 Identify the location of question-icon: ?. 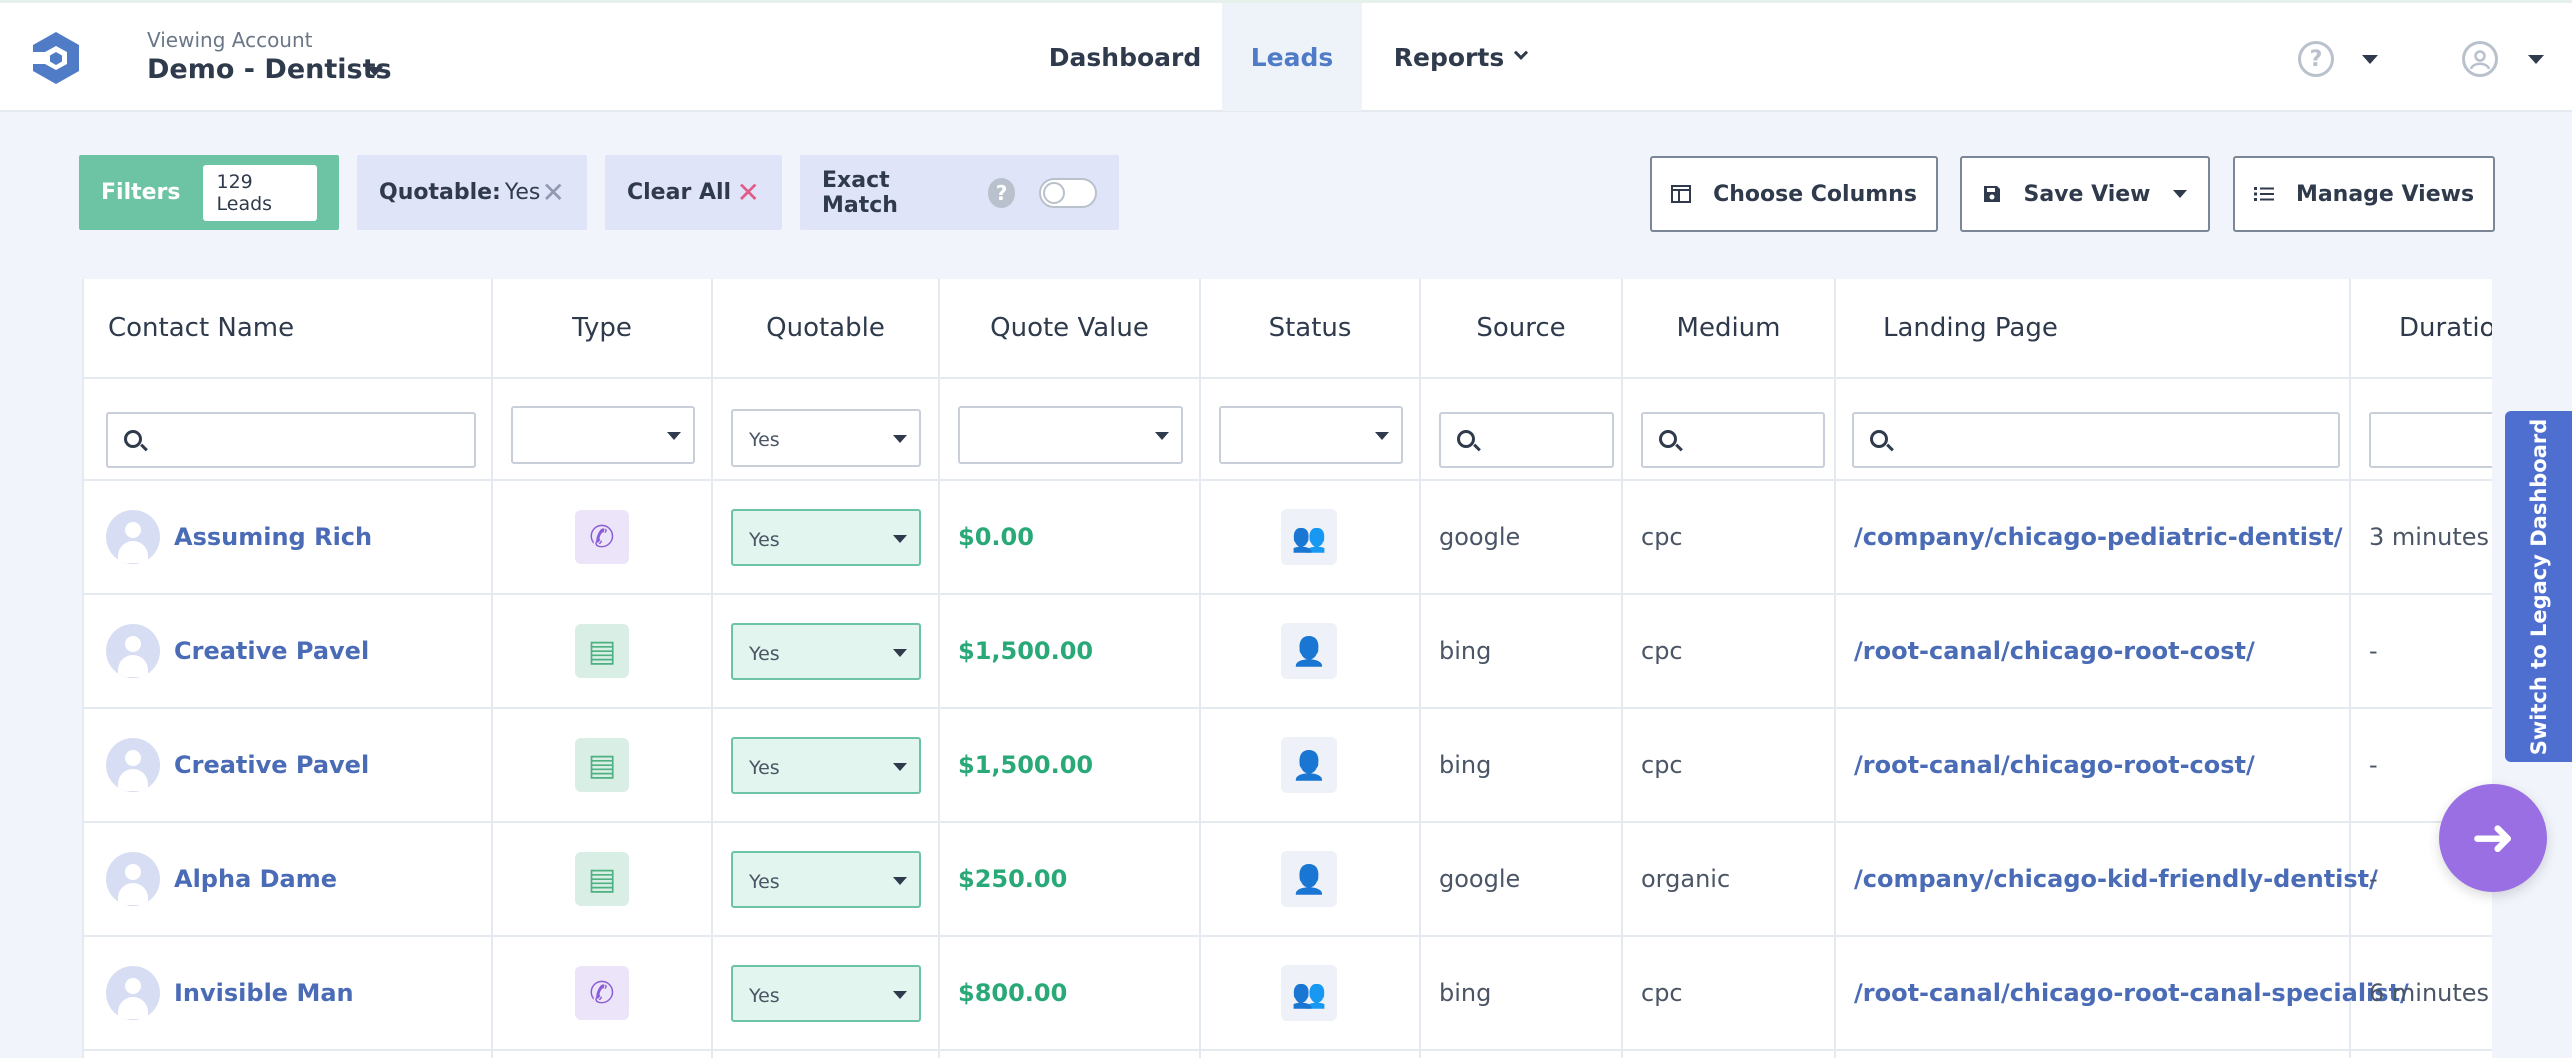
(1001, 192).